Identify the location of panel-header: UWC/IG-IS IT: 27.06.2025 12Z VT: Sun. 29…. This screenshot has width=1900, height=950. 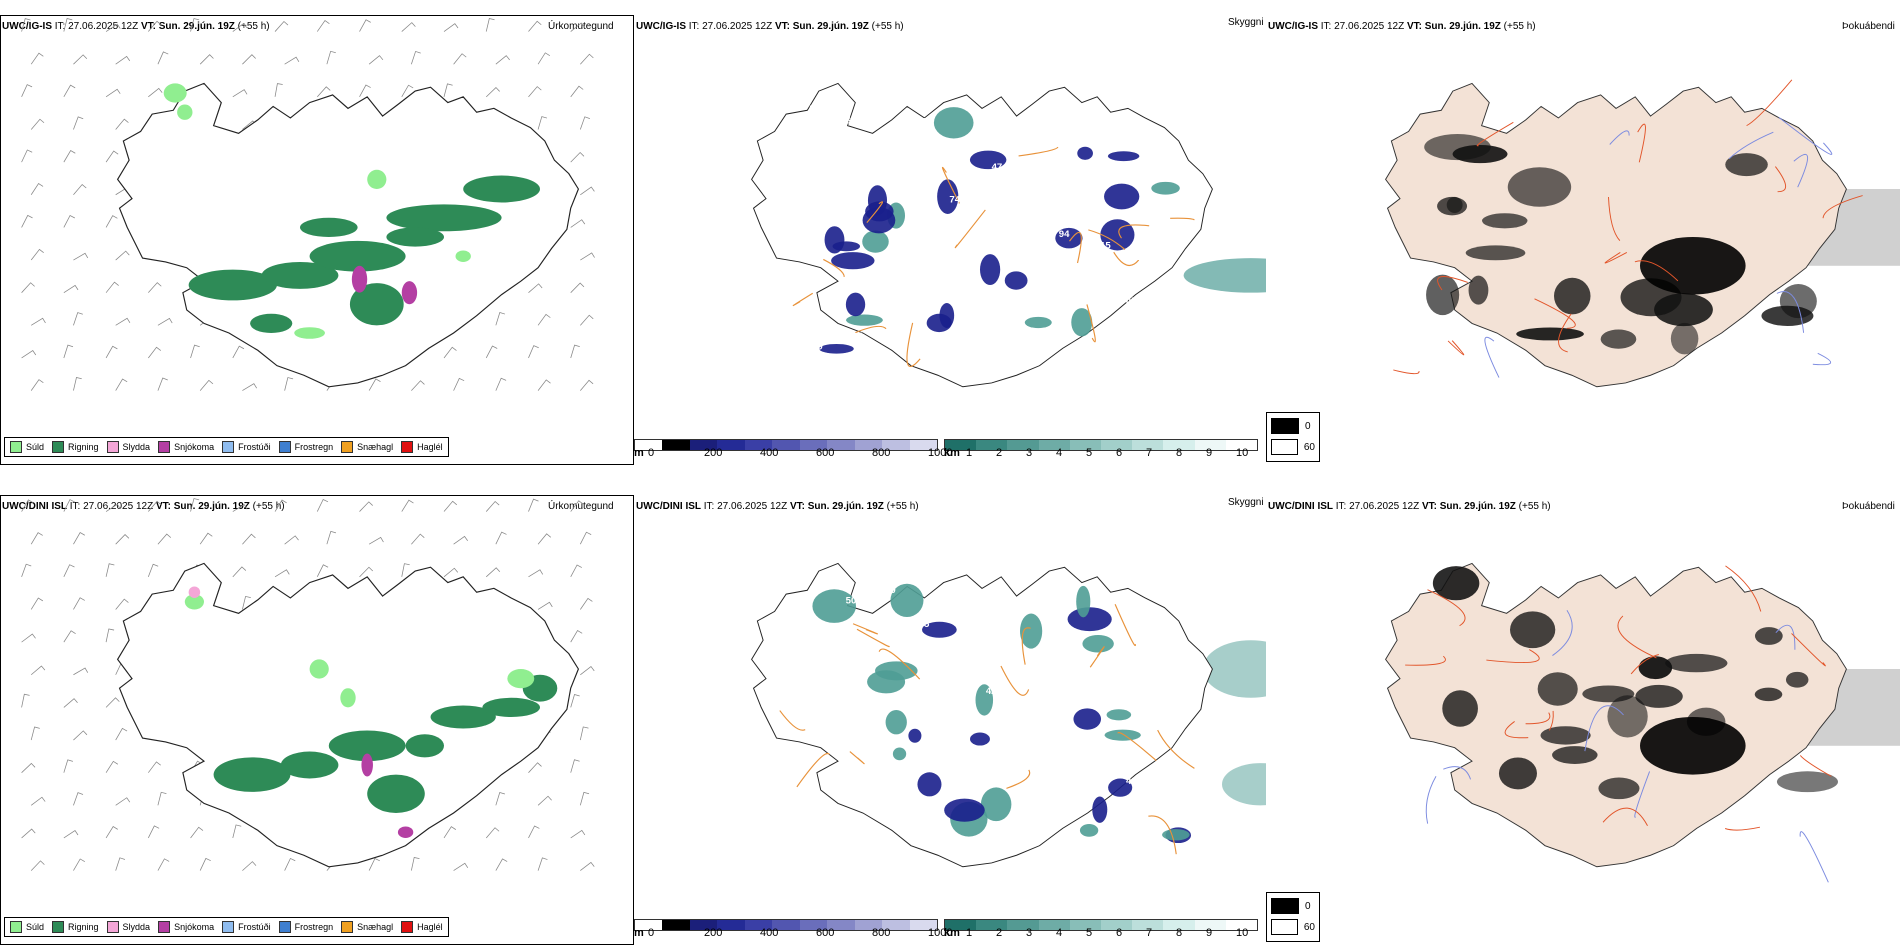
(770, 26).